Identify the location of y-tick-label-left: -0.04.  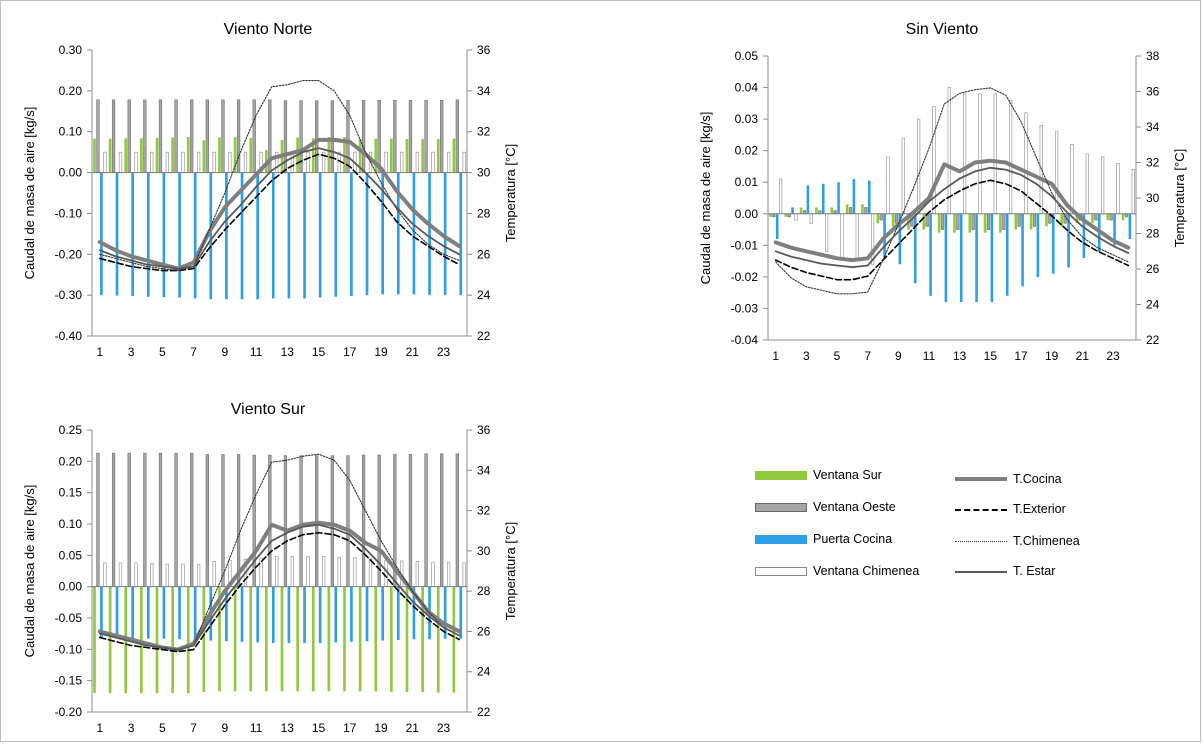
(745, 340).